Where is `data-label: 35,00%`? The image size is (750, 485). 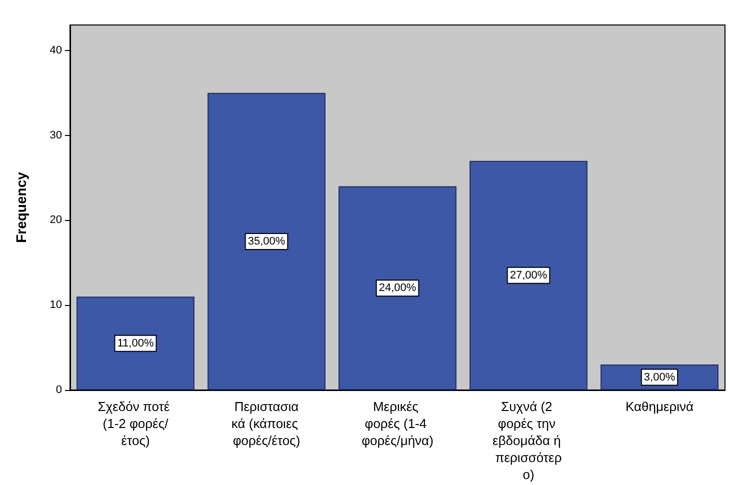
data-label: 35,00% is located at coordinates (267, 241).